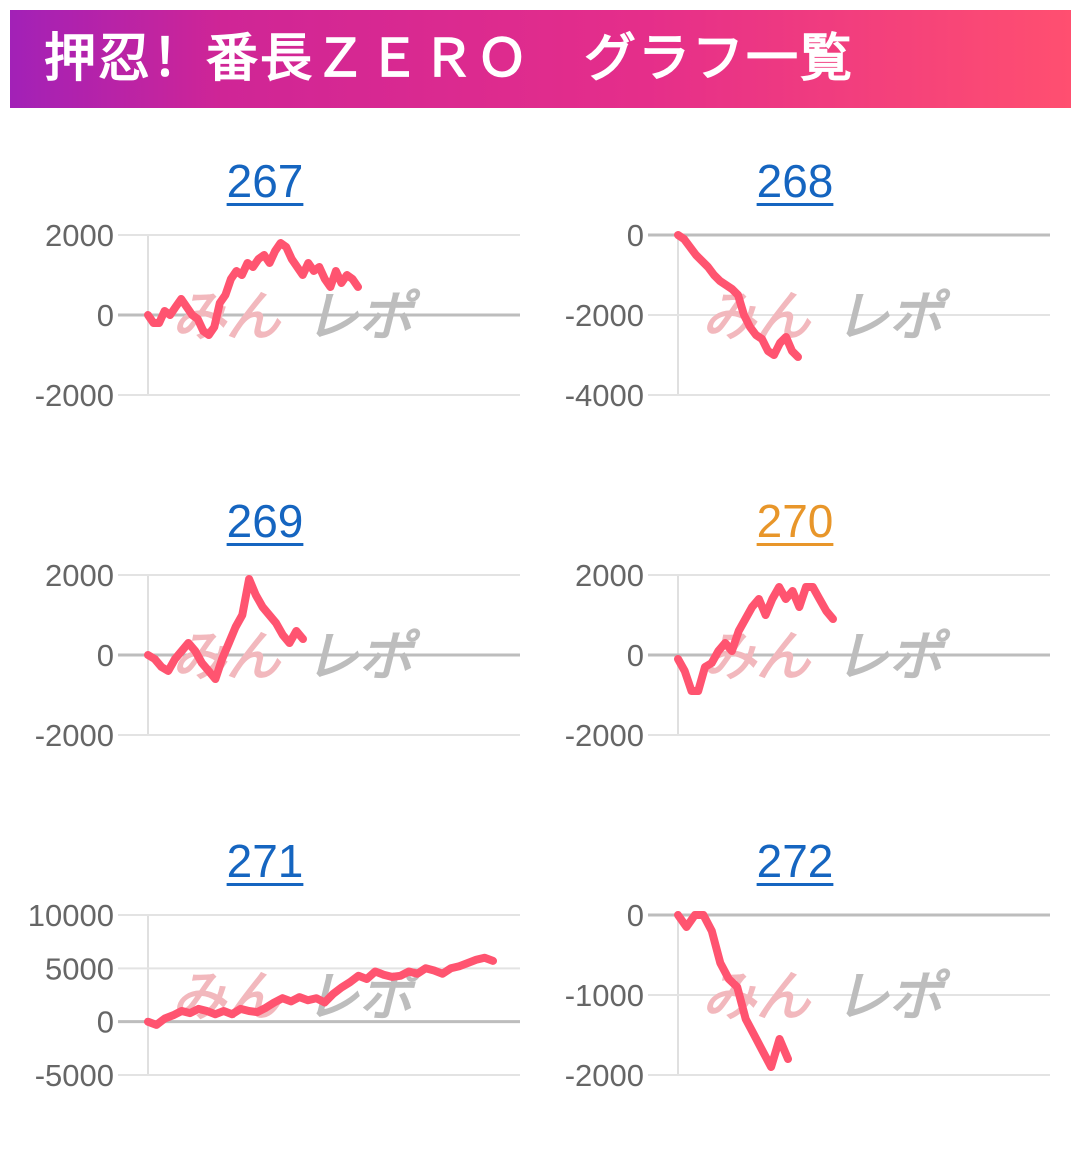 The height and width of the screenshot is (1160, 1080). I want to click on chart-cell-272: 272 0 -1000 -2000 みん レポ, so click(795, 990).